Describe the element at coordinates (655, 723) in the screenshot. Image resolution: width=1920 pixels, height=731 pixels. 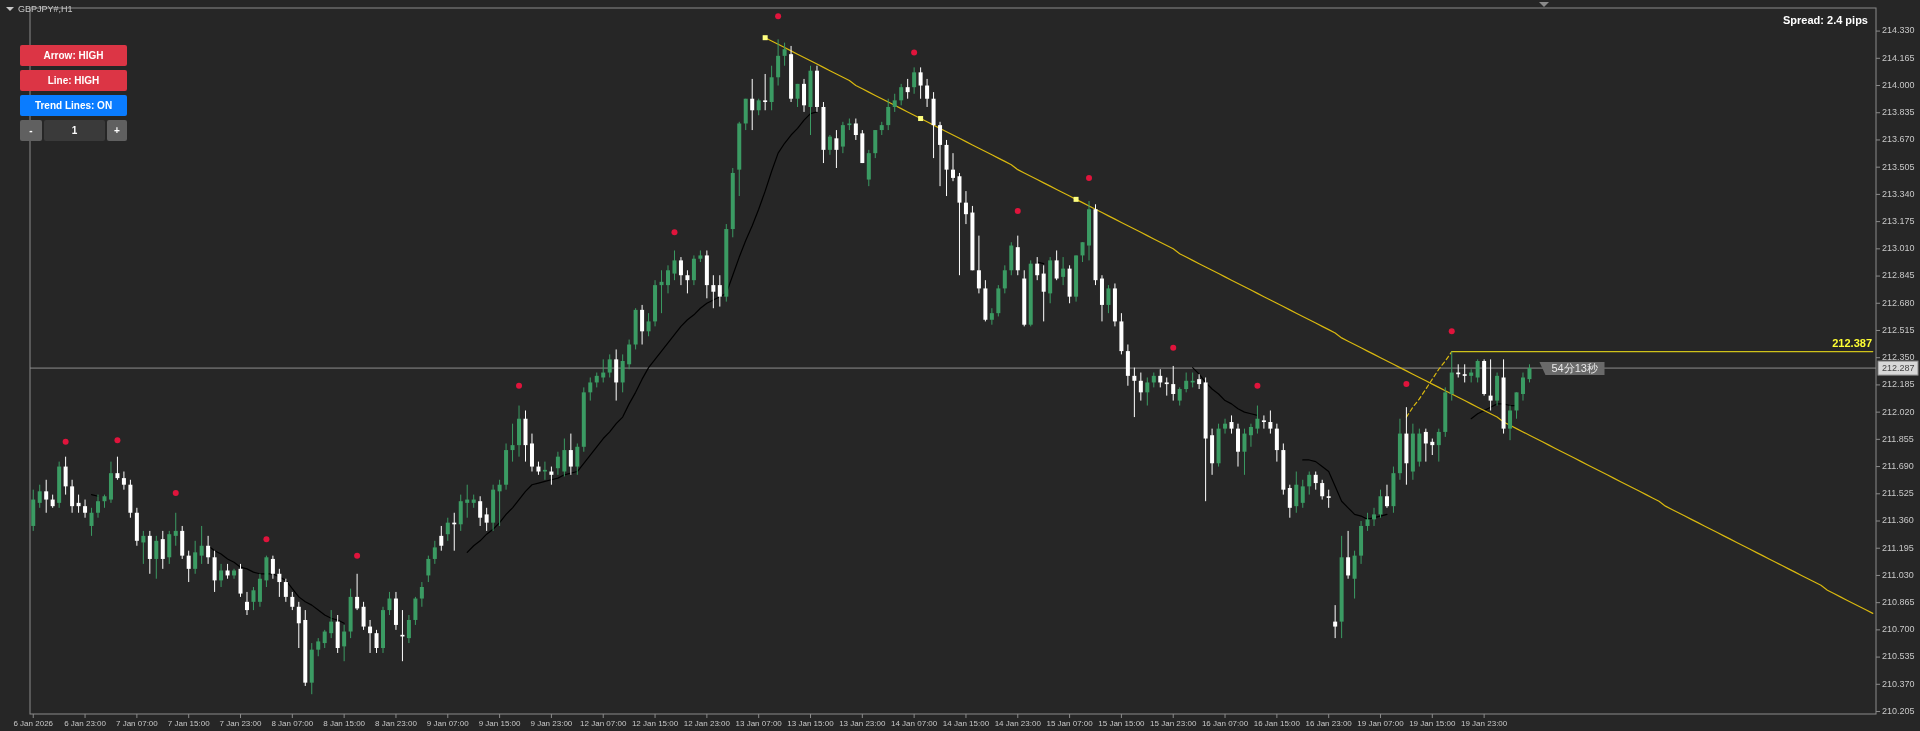
I see `x-tick-label: 12 Jan 15:00` at that location.